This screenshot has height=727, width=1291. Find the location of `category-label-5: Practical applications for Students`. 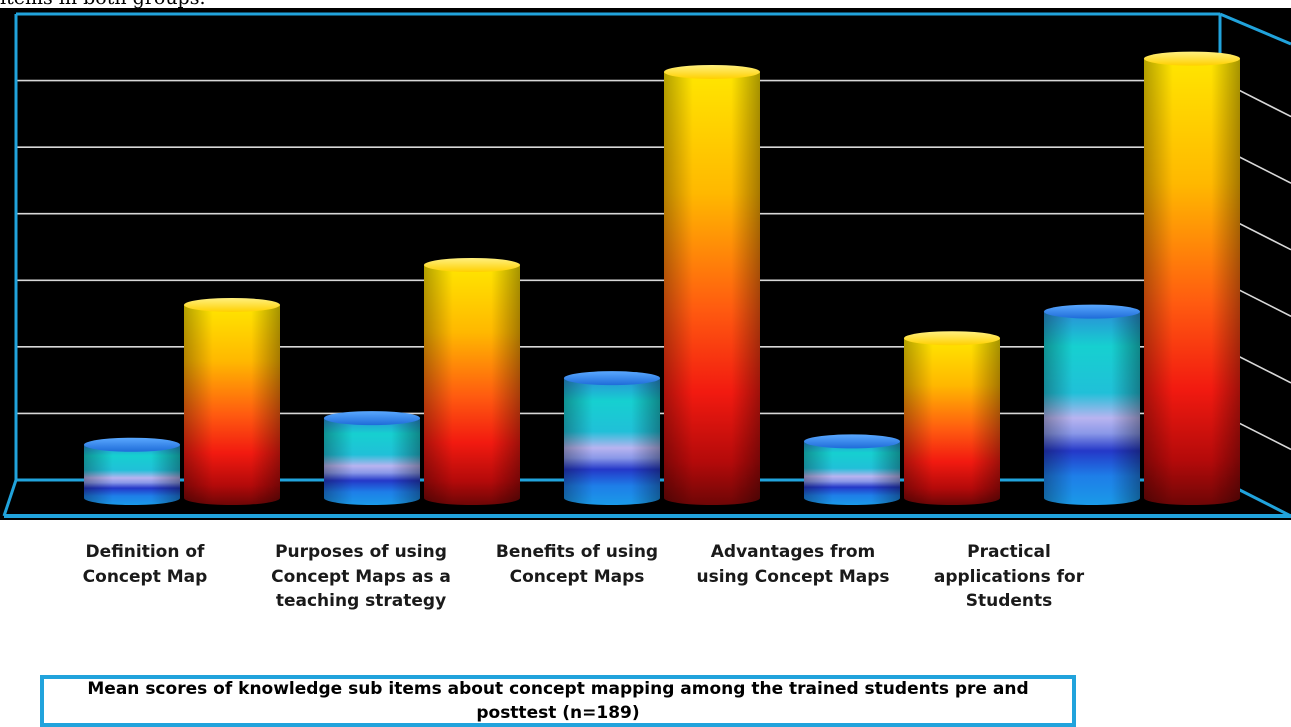

category-label-5: Practical applications for Students is located at coordinates (1009, 576).